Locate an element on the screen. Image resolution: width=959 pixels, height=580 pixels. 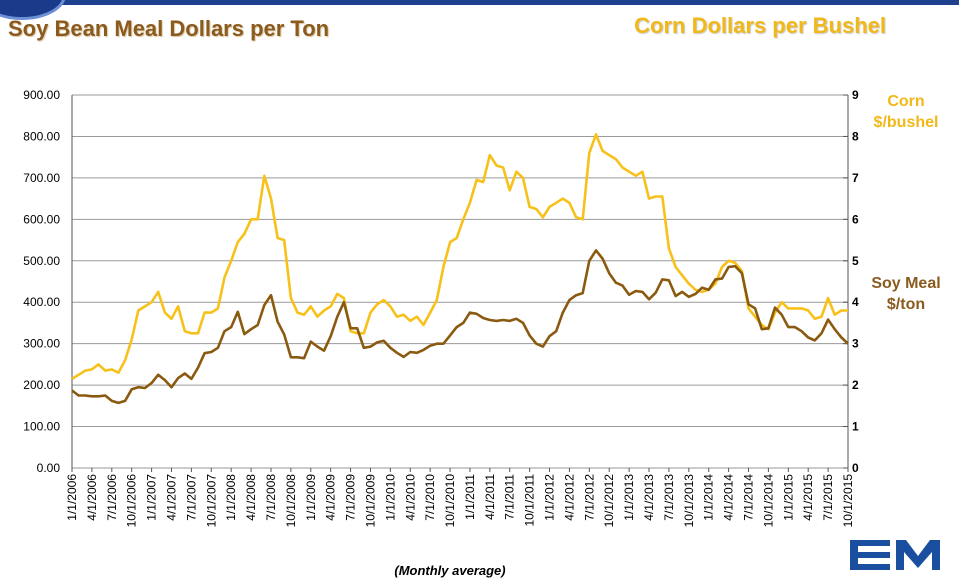
x-tick-label: 1/1/2008 is located at coordinates (231, 497).